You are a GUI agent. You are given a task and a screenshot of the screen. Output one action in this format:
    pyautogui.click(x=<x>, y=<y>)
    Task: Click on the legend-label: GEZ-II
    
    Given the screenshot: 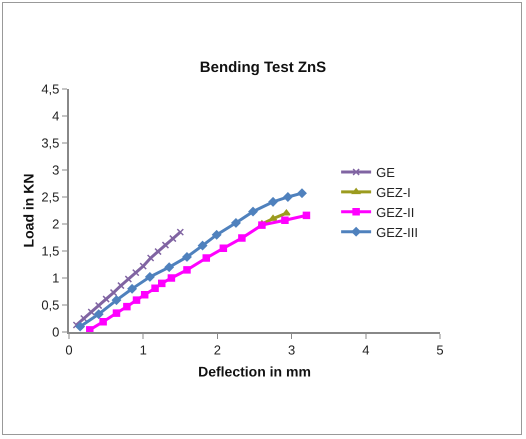 What is the action you would take?
    pyautogui.click(x=395, y=212)
    